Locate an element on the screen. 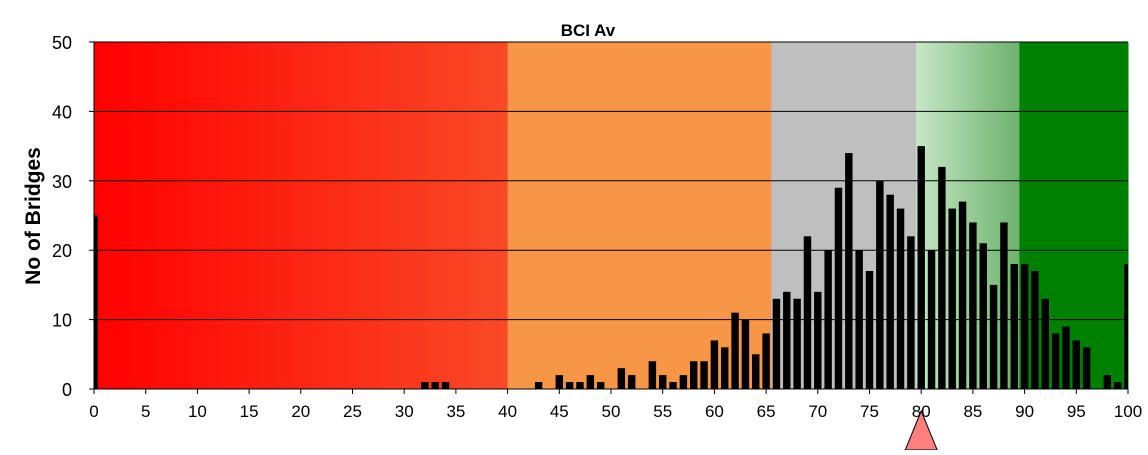  x-tick-label-10: 10 is located at coordinates (197, 411).